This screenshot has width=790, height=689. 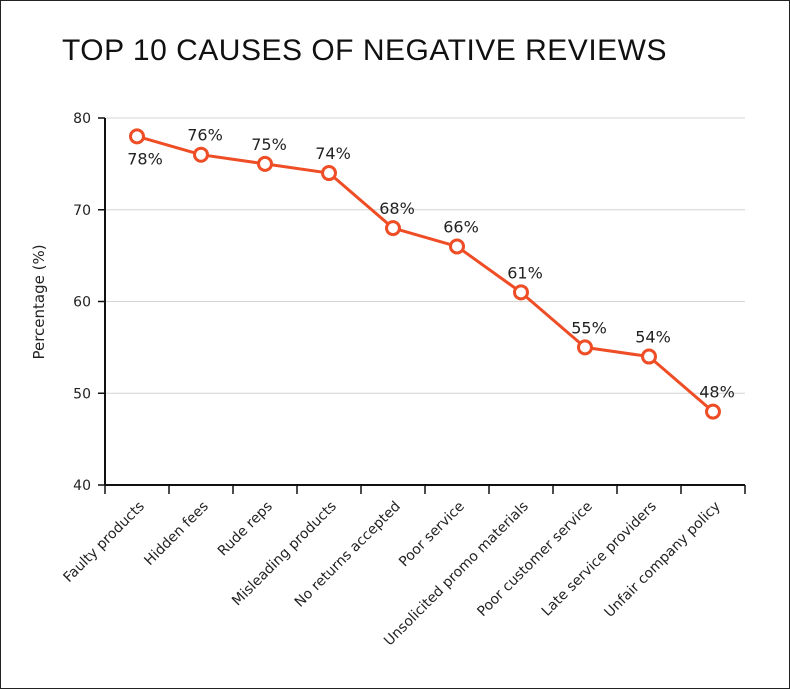 I want to click on x-tick-label: Rude reps, so click(x=245, y=529).